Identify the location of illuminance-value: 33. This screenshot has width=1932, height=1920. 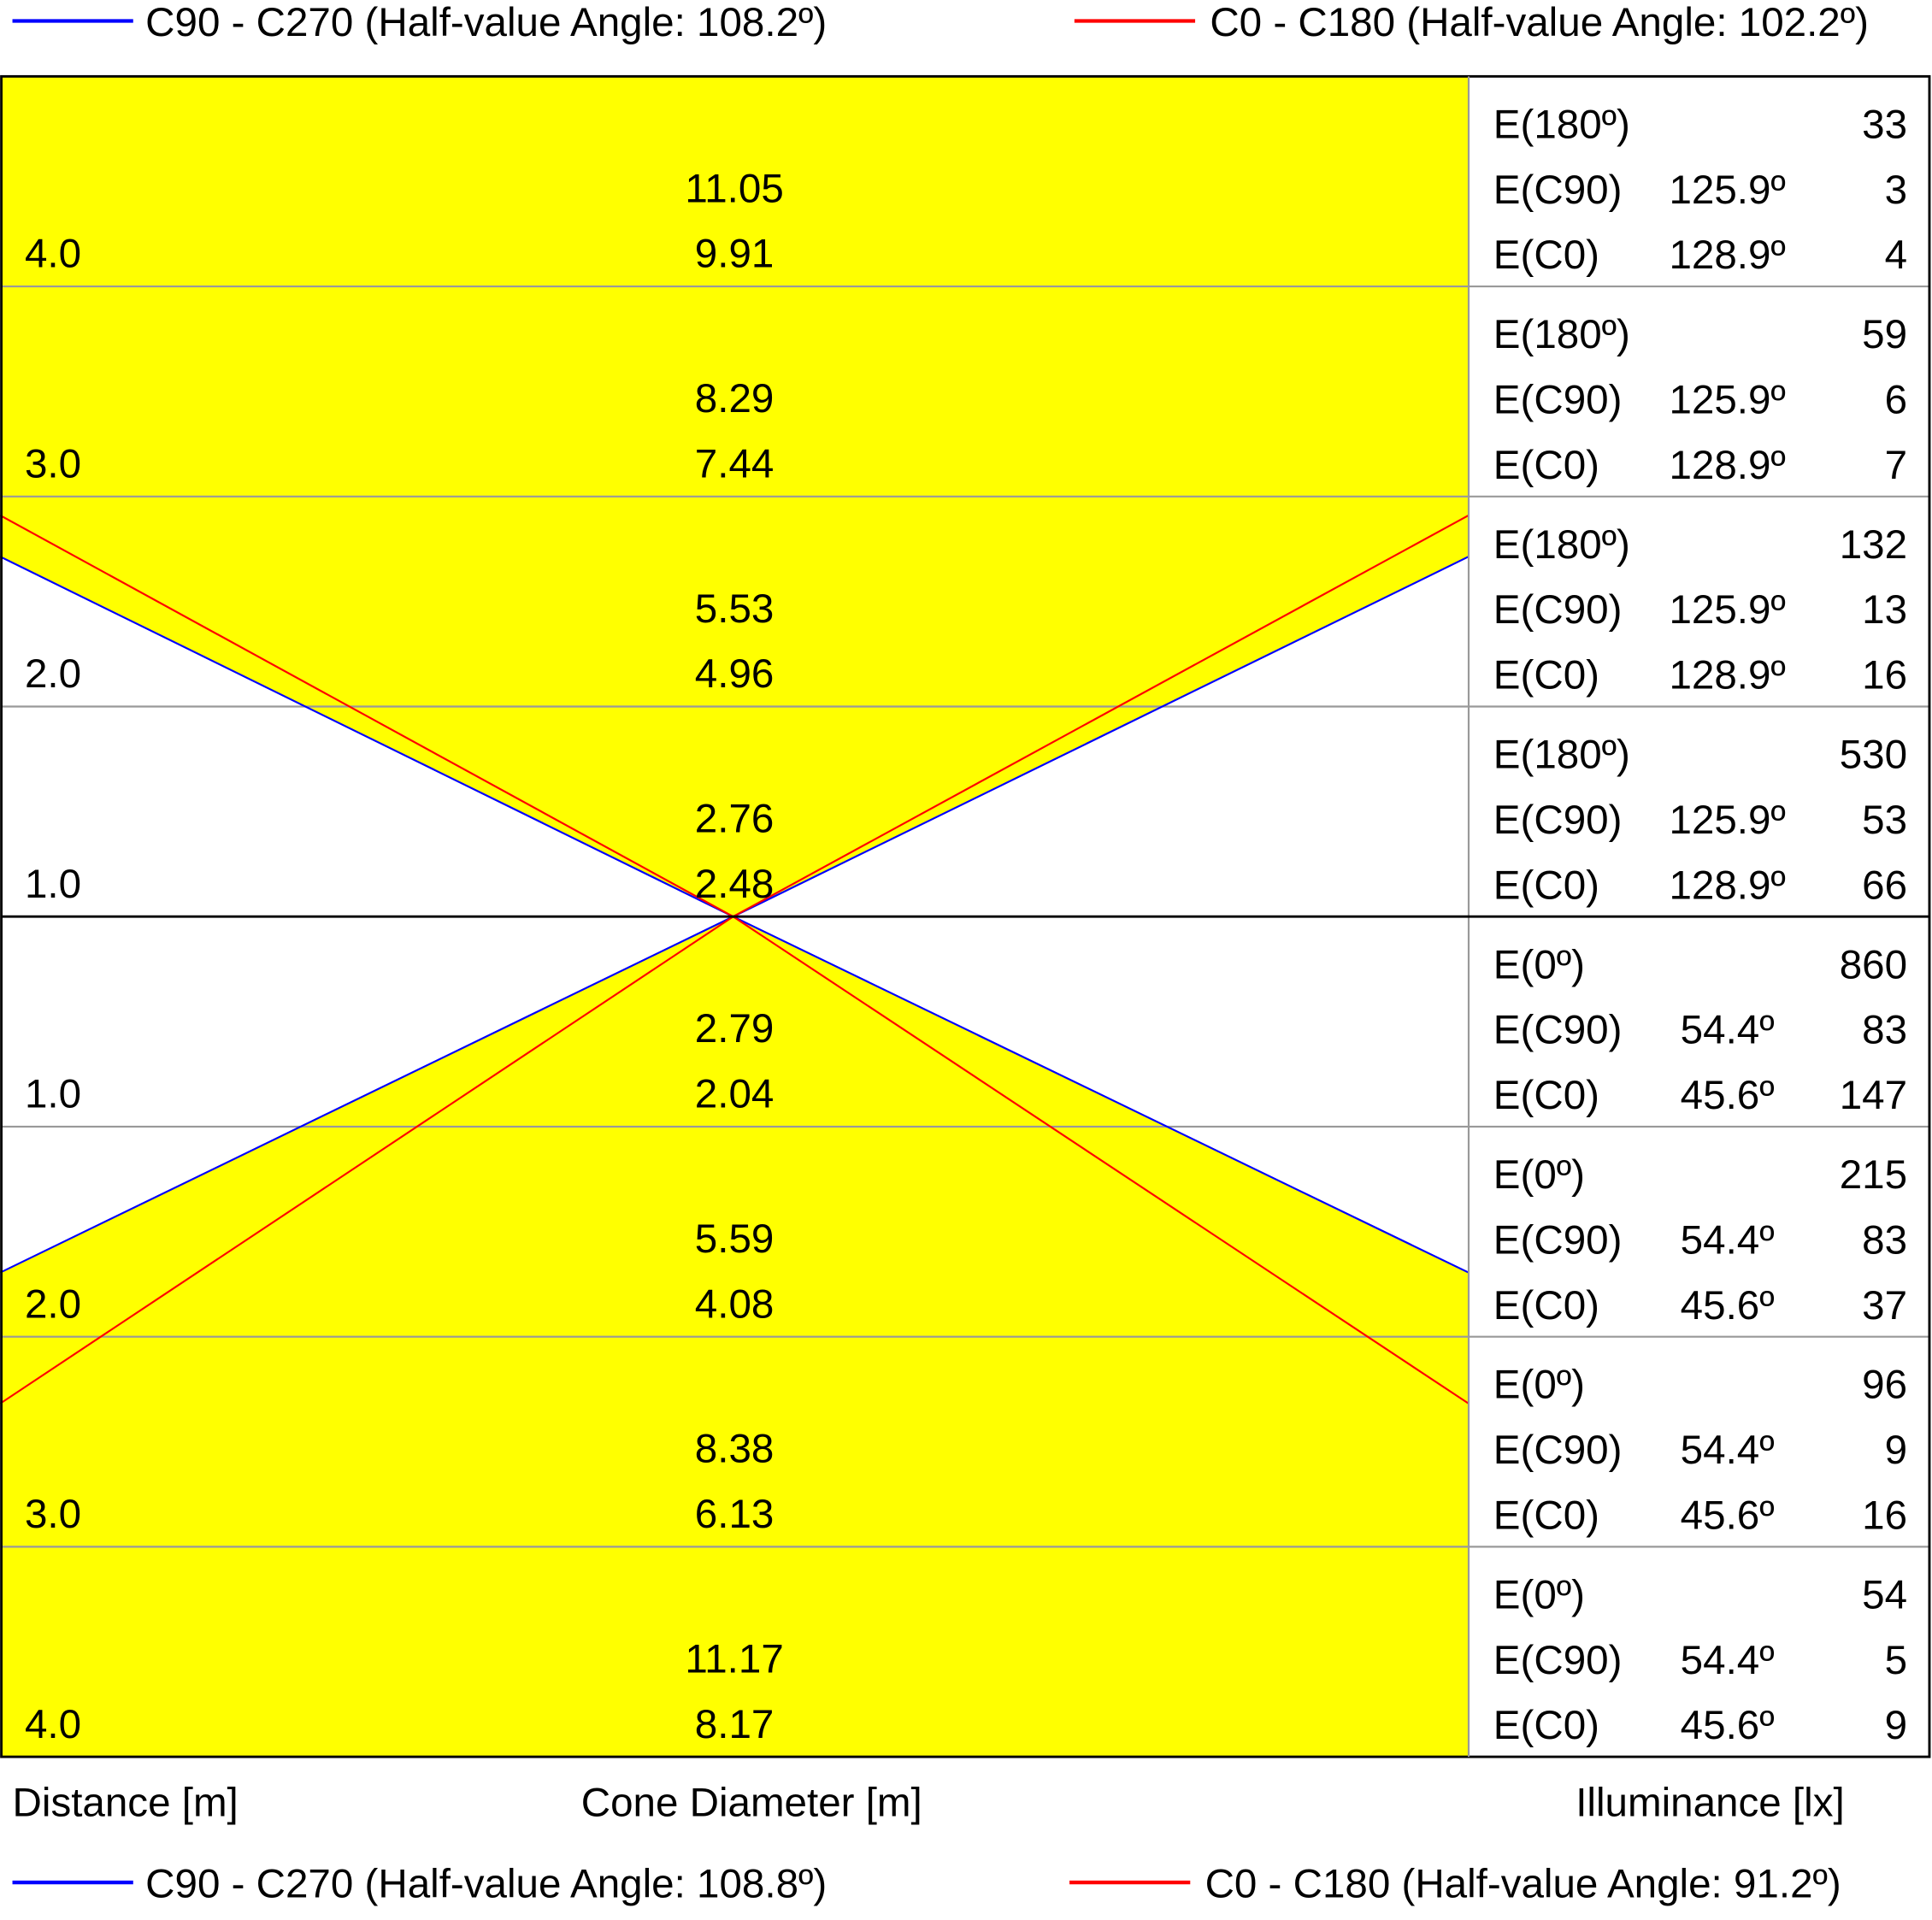
(1884, 124).